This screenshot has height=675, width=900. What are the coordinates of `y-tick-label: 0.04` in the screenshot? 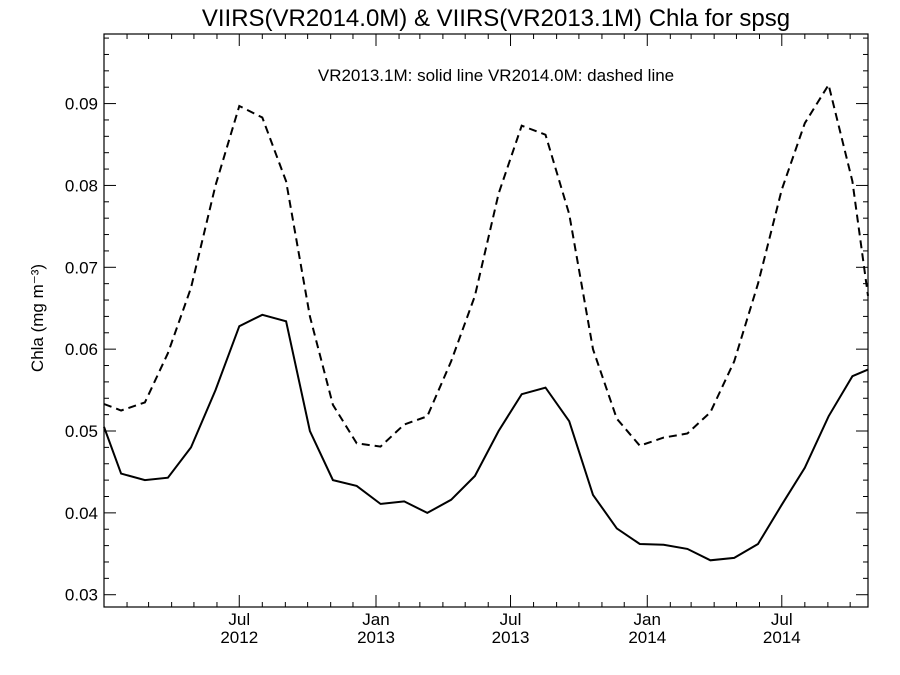 It's located at (81, 513).